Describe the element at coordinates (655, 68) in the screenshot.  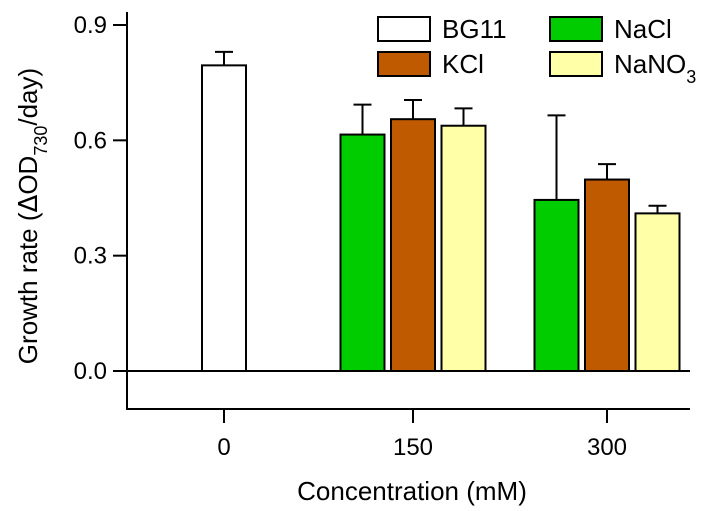
I see `legend-label-nano3: NaNO3` at that location.